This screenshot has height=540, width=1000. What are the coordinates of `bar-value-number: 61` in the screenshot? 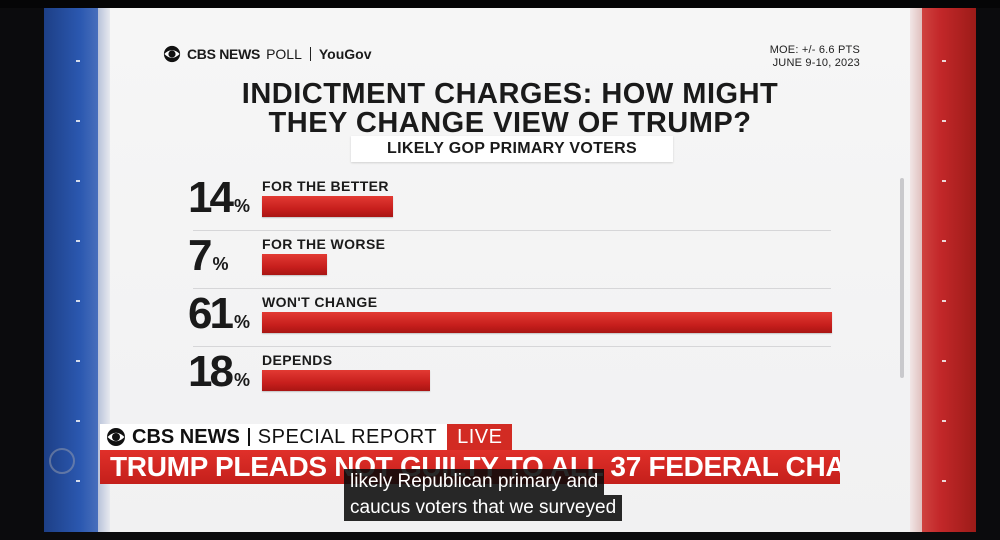 It's located at (211, 313).